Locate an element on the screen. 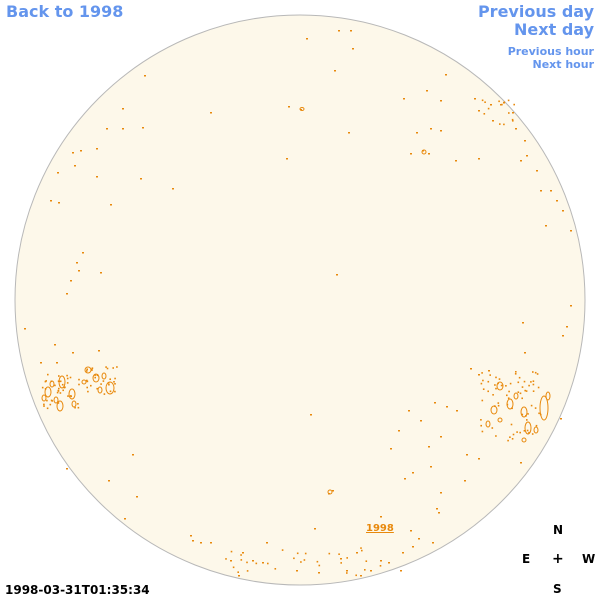 This screenshot has height=600, width=600. year-link: 1998 is located at coordinates (380, 528).